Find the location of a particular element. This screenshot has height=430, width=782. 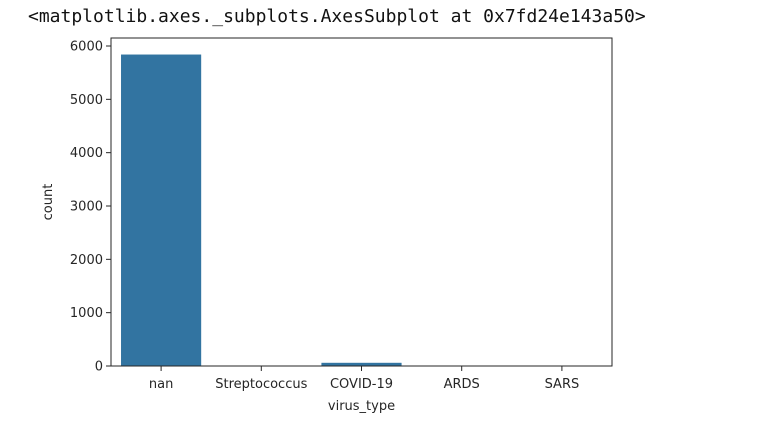

y-axis-label: count is located at coordinates (48, 202).